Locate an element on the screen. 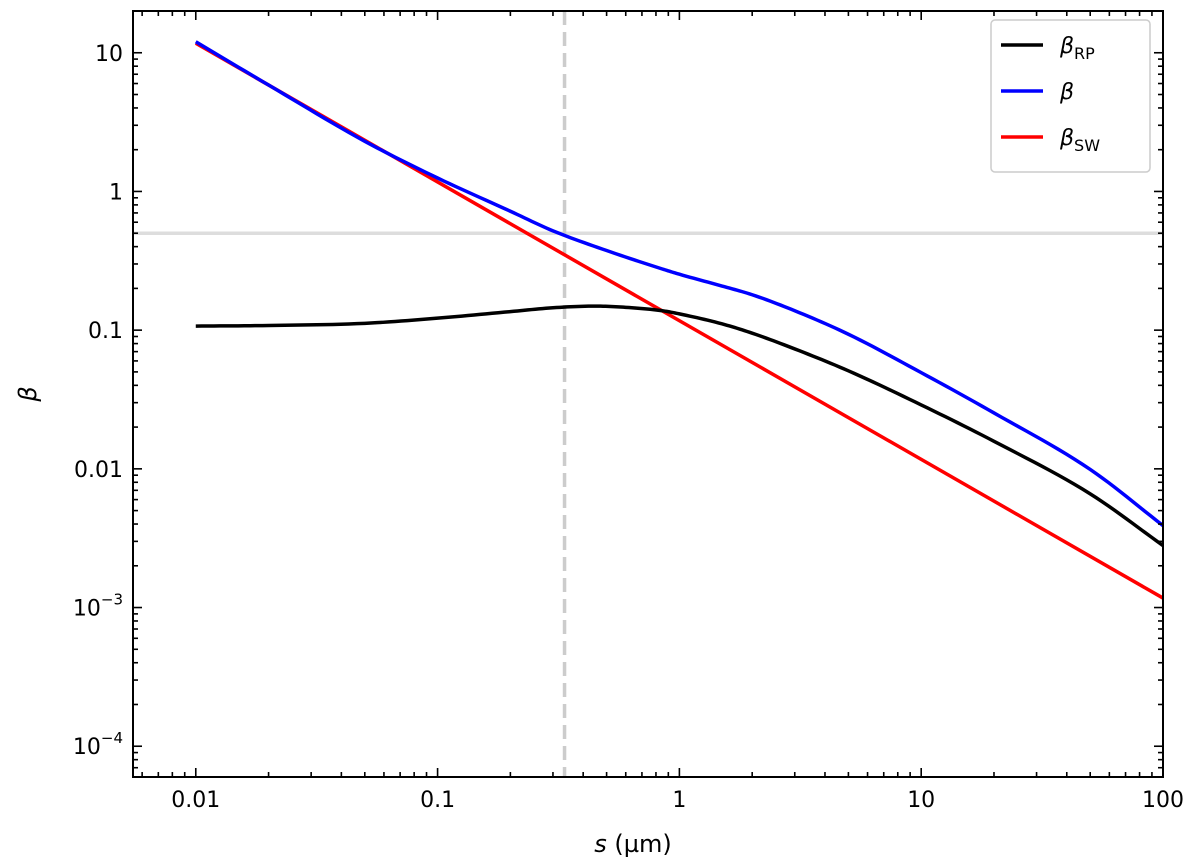  x-tick-label: 10 is located at coordinates (921, 800).